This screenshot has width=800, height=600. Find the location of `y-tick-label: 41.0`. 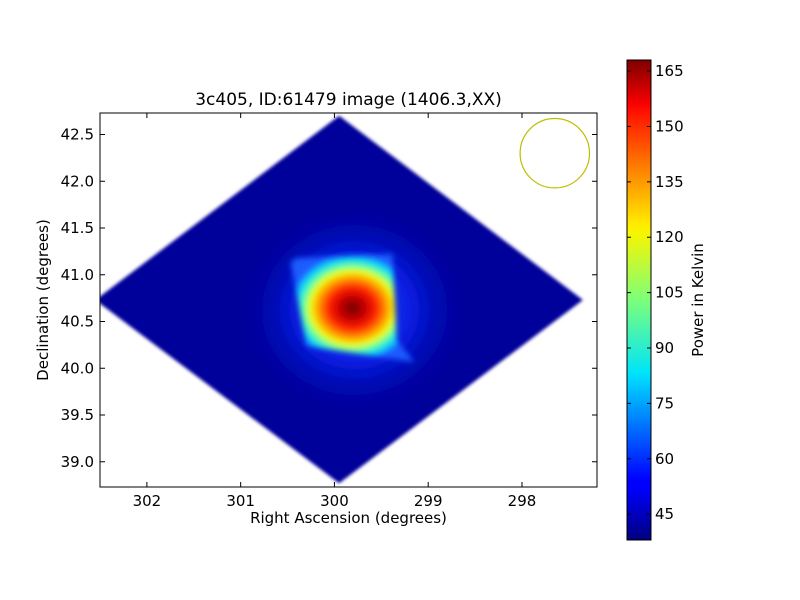

y-tick-label: 41.0 is located at coordinates (77, 275).